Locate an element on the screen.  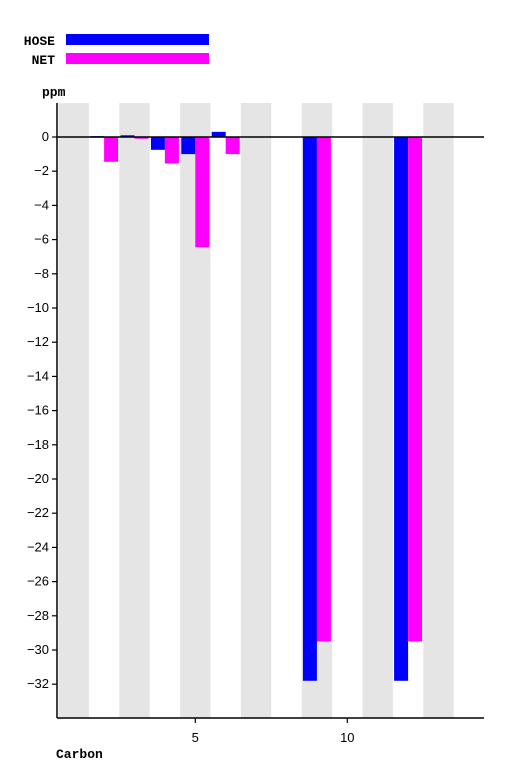
y-tick-label--26: −26 is located at coordinates (38, 581).